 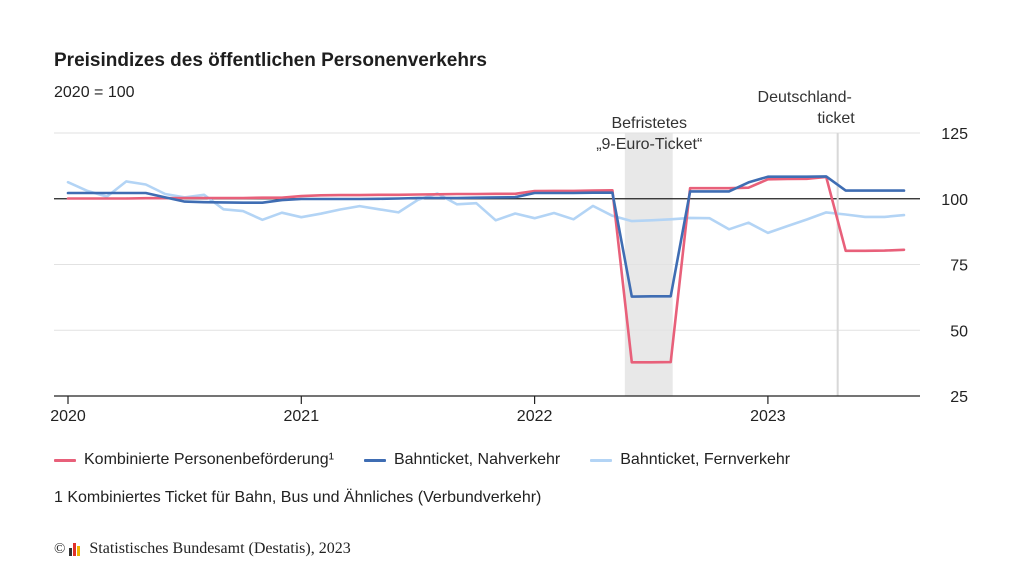 I want to click on copyright-symbol: ©, so click(x=60, y=548).